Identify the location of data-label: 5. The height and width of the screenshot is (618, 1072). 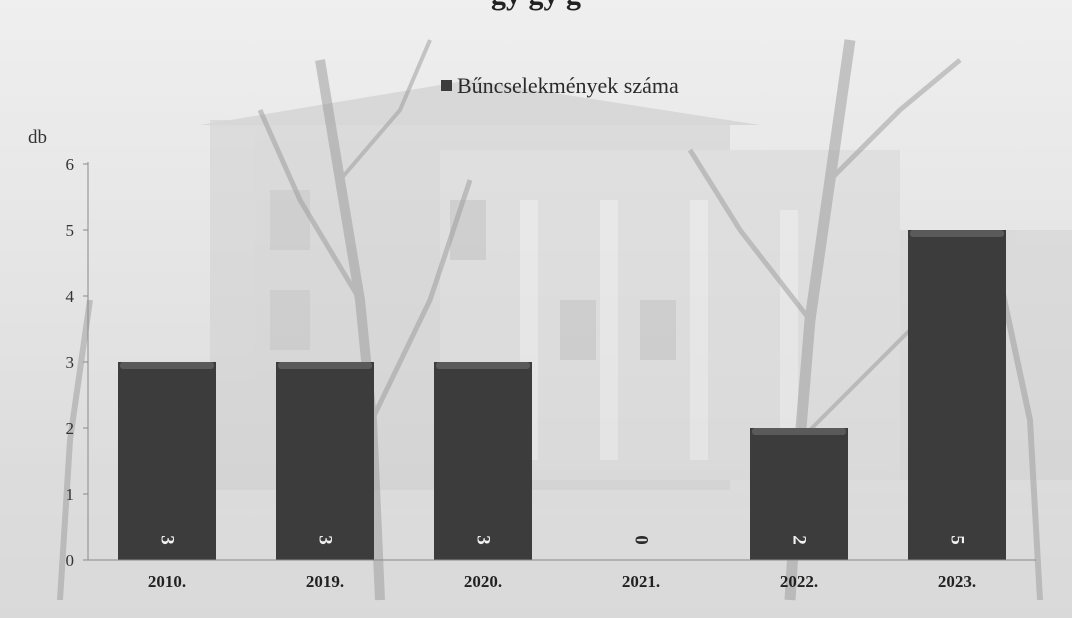
(957, 540).